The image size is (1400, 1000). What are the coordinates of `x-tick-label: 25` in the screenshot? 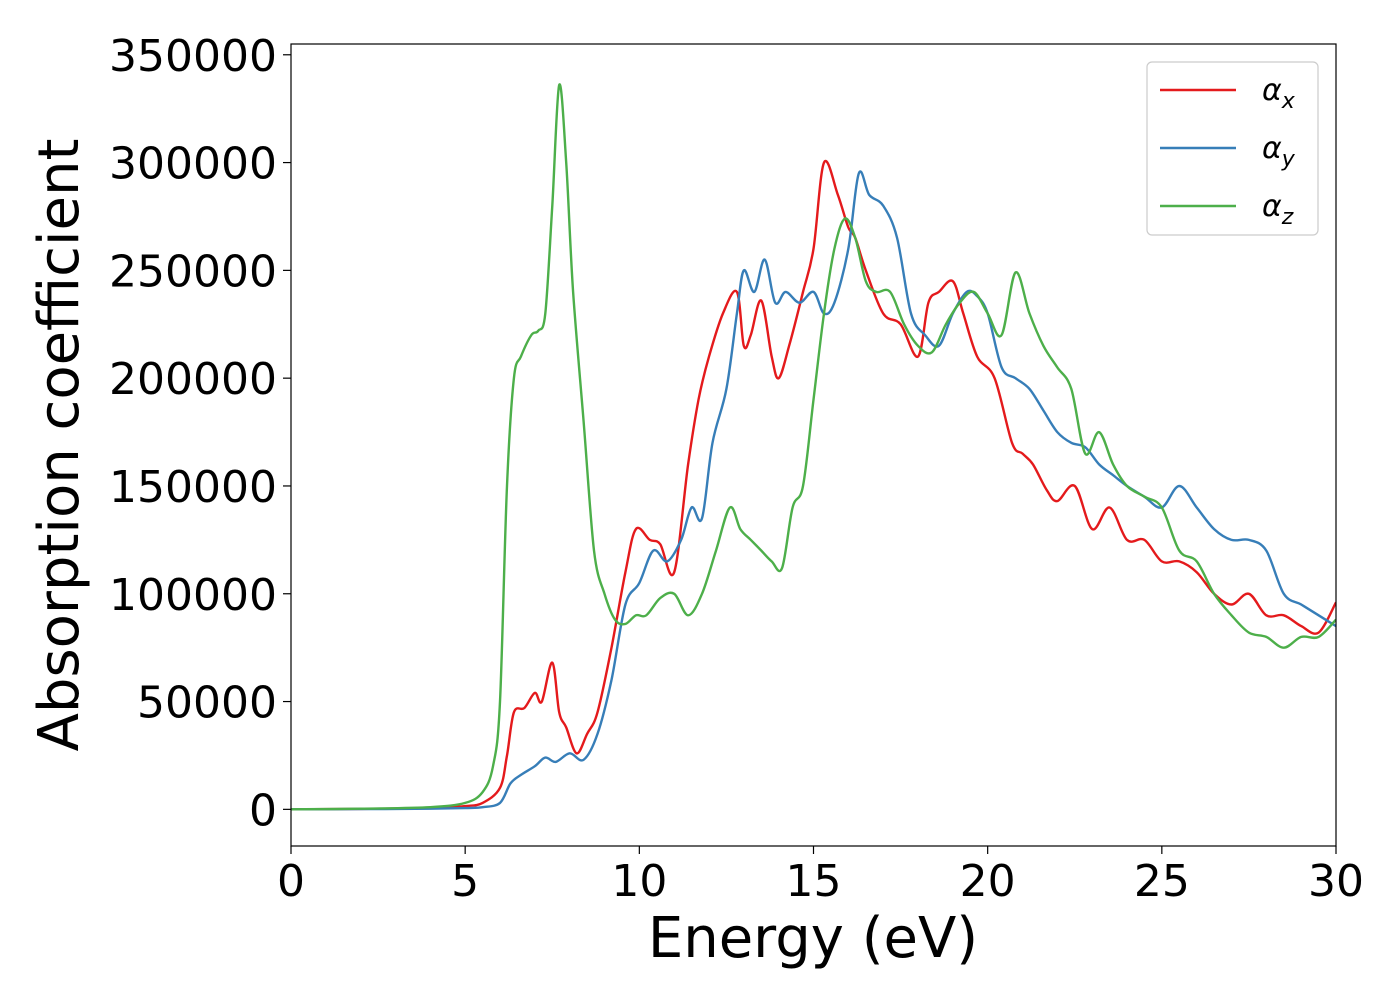 It's located at (1162, 881).